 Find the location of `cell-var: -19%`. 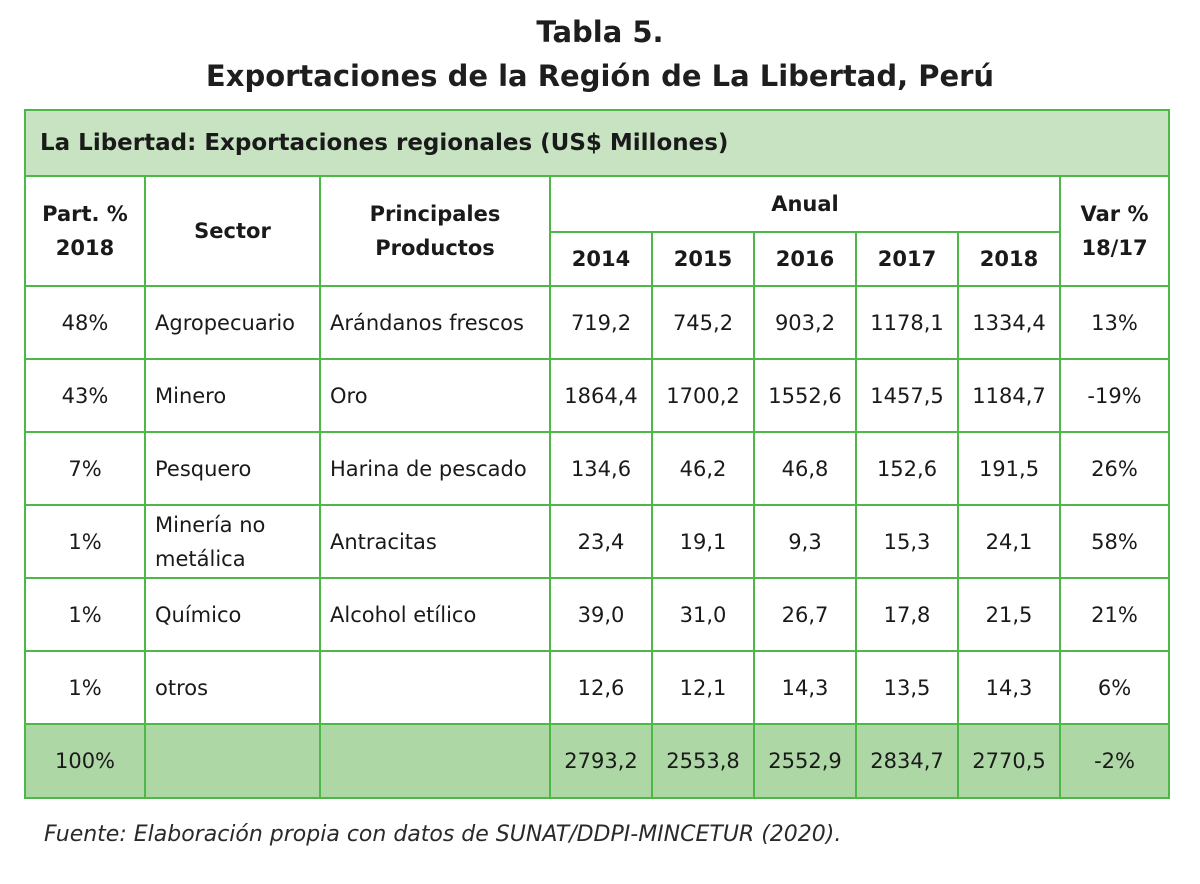

cell-var: -19% is located at coordinates (1114, 395).